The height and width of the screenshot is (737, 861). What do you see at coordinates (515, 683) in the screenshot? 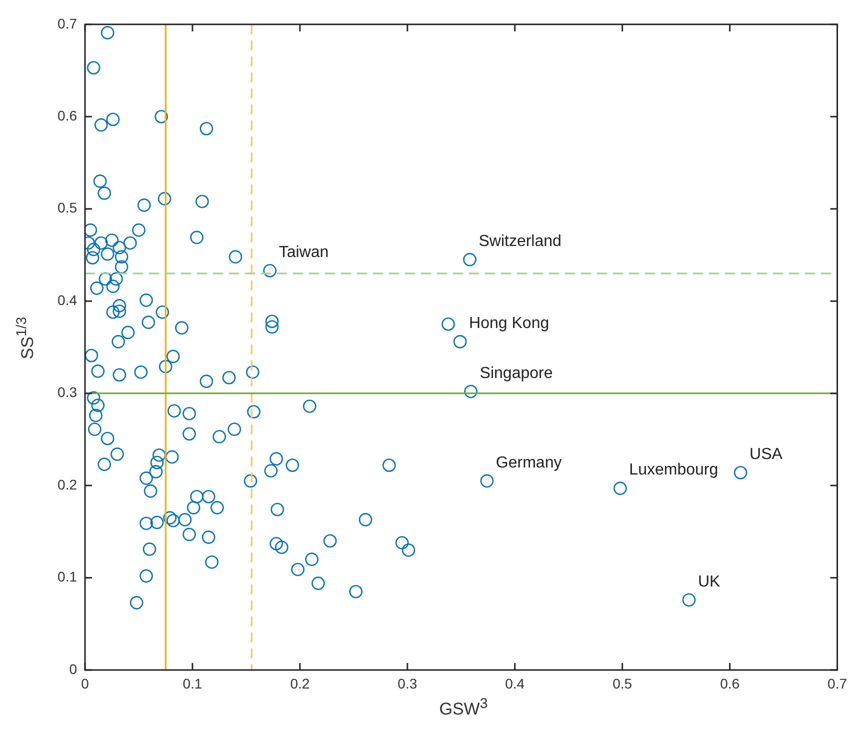
I see `x-tick-label: 0.4` at bounding box center [515, 683].